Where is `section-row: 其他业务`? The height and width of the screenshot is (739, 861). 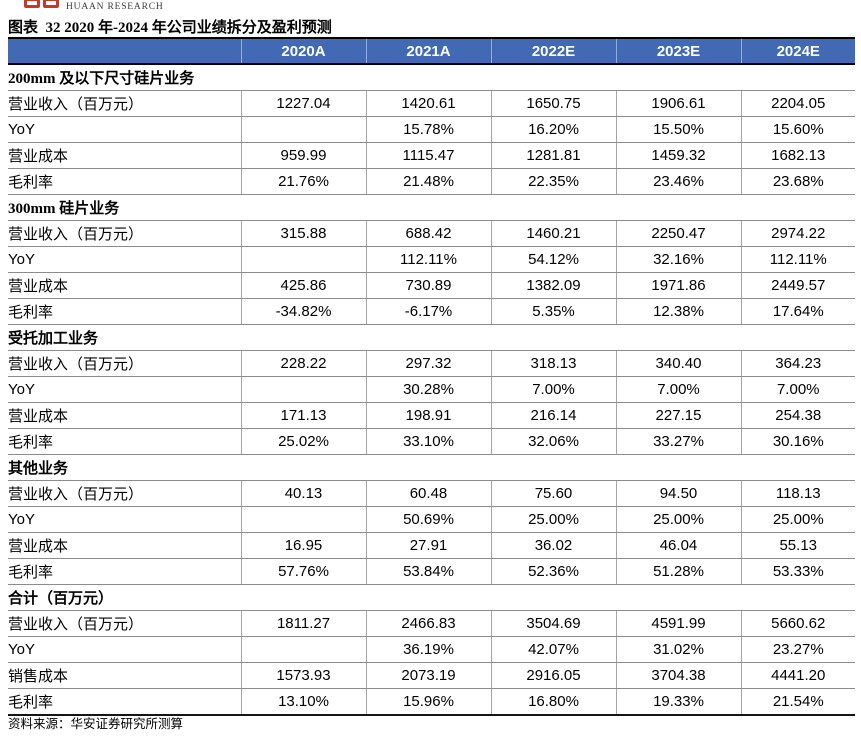
section-row: 其他业务 is located at coordinates (431, 467).